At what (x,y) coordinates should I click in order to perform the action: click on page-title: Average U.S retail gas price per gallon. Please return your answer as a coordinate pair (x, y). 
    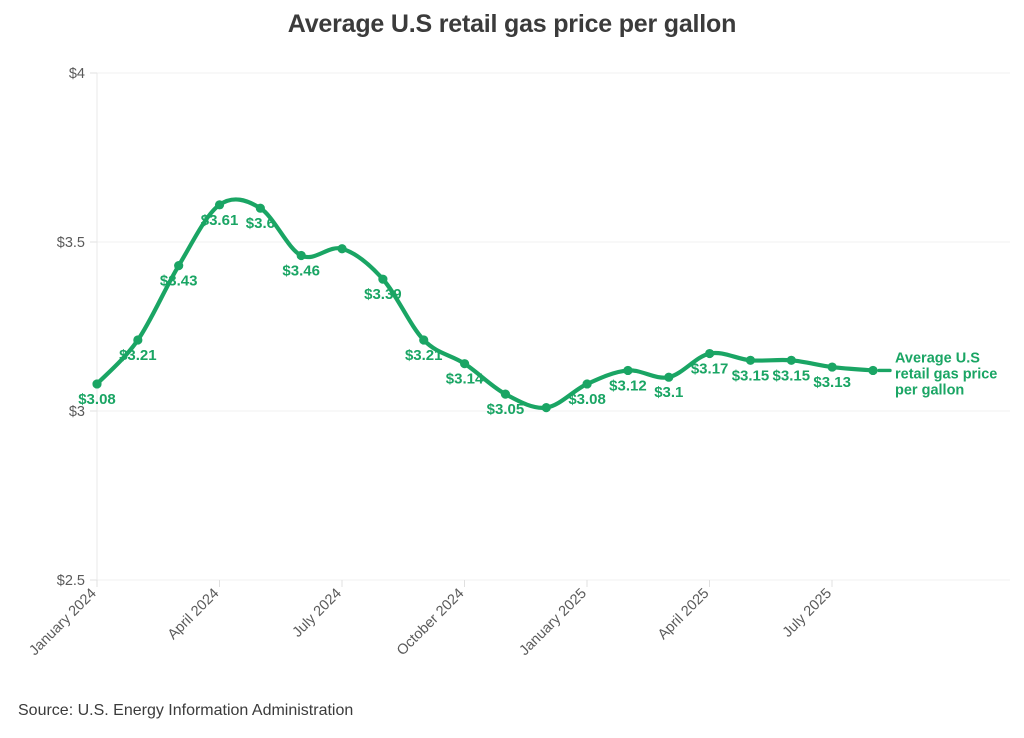
    Looking at the image, I should click on (512, 24).